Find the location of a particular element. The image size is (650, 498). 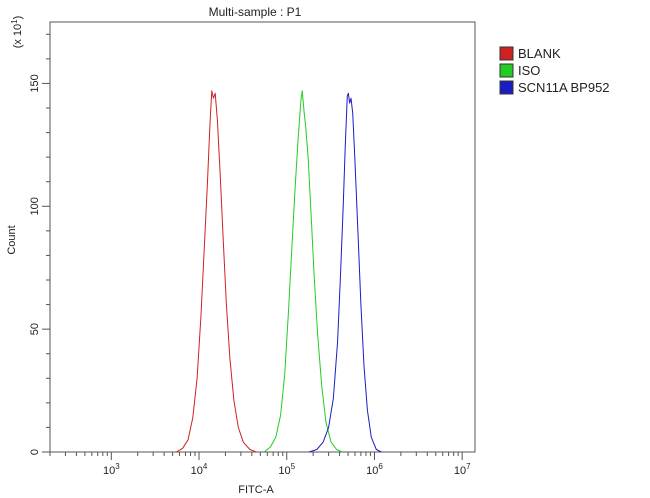

series-line-blank is located at coordinates (216, 271).